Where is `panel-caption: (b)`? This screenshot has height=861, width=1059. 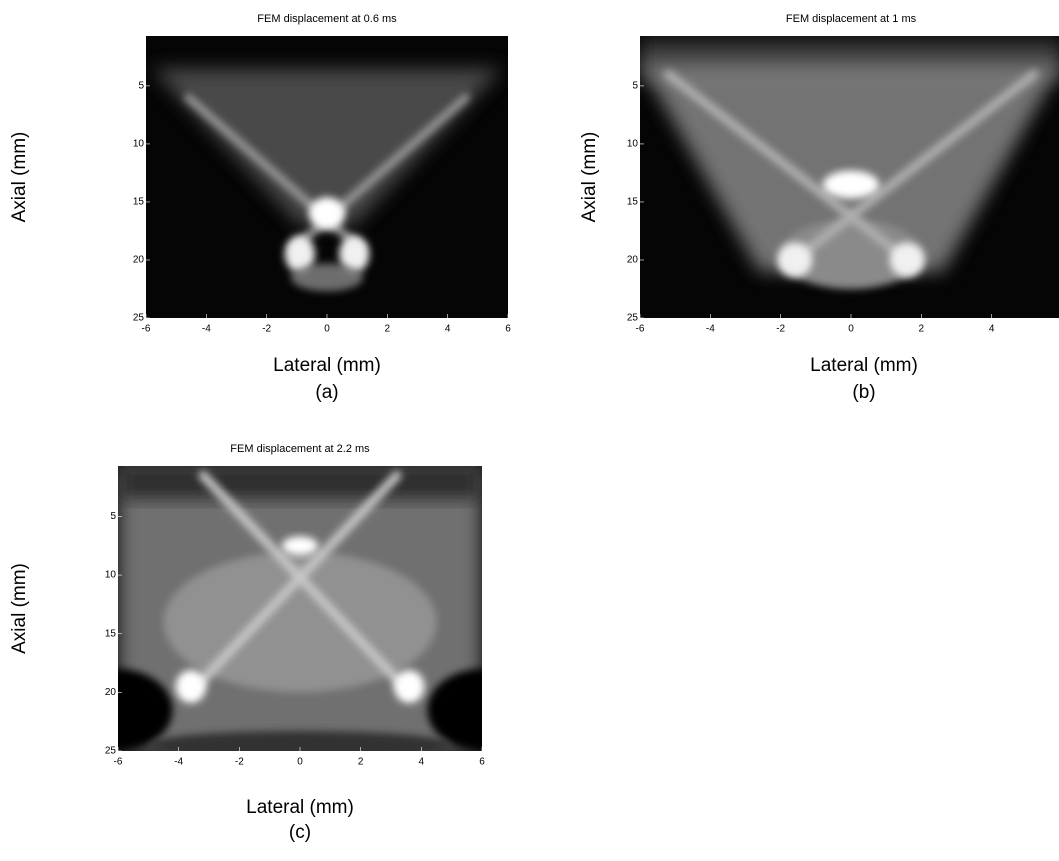 panel-caption: (b) is located at coordinates (863, 392).